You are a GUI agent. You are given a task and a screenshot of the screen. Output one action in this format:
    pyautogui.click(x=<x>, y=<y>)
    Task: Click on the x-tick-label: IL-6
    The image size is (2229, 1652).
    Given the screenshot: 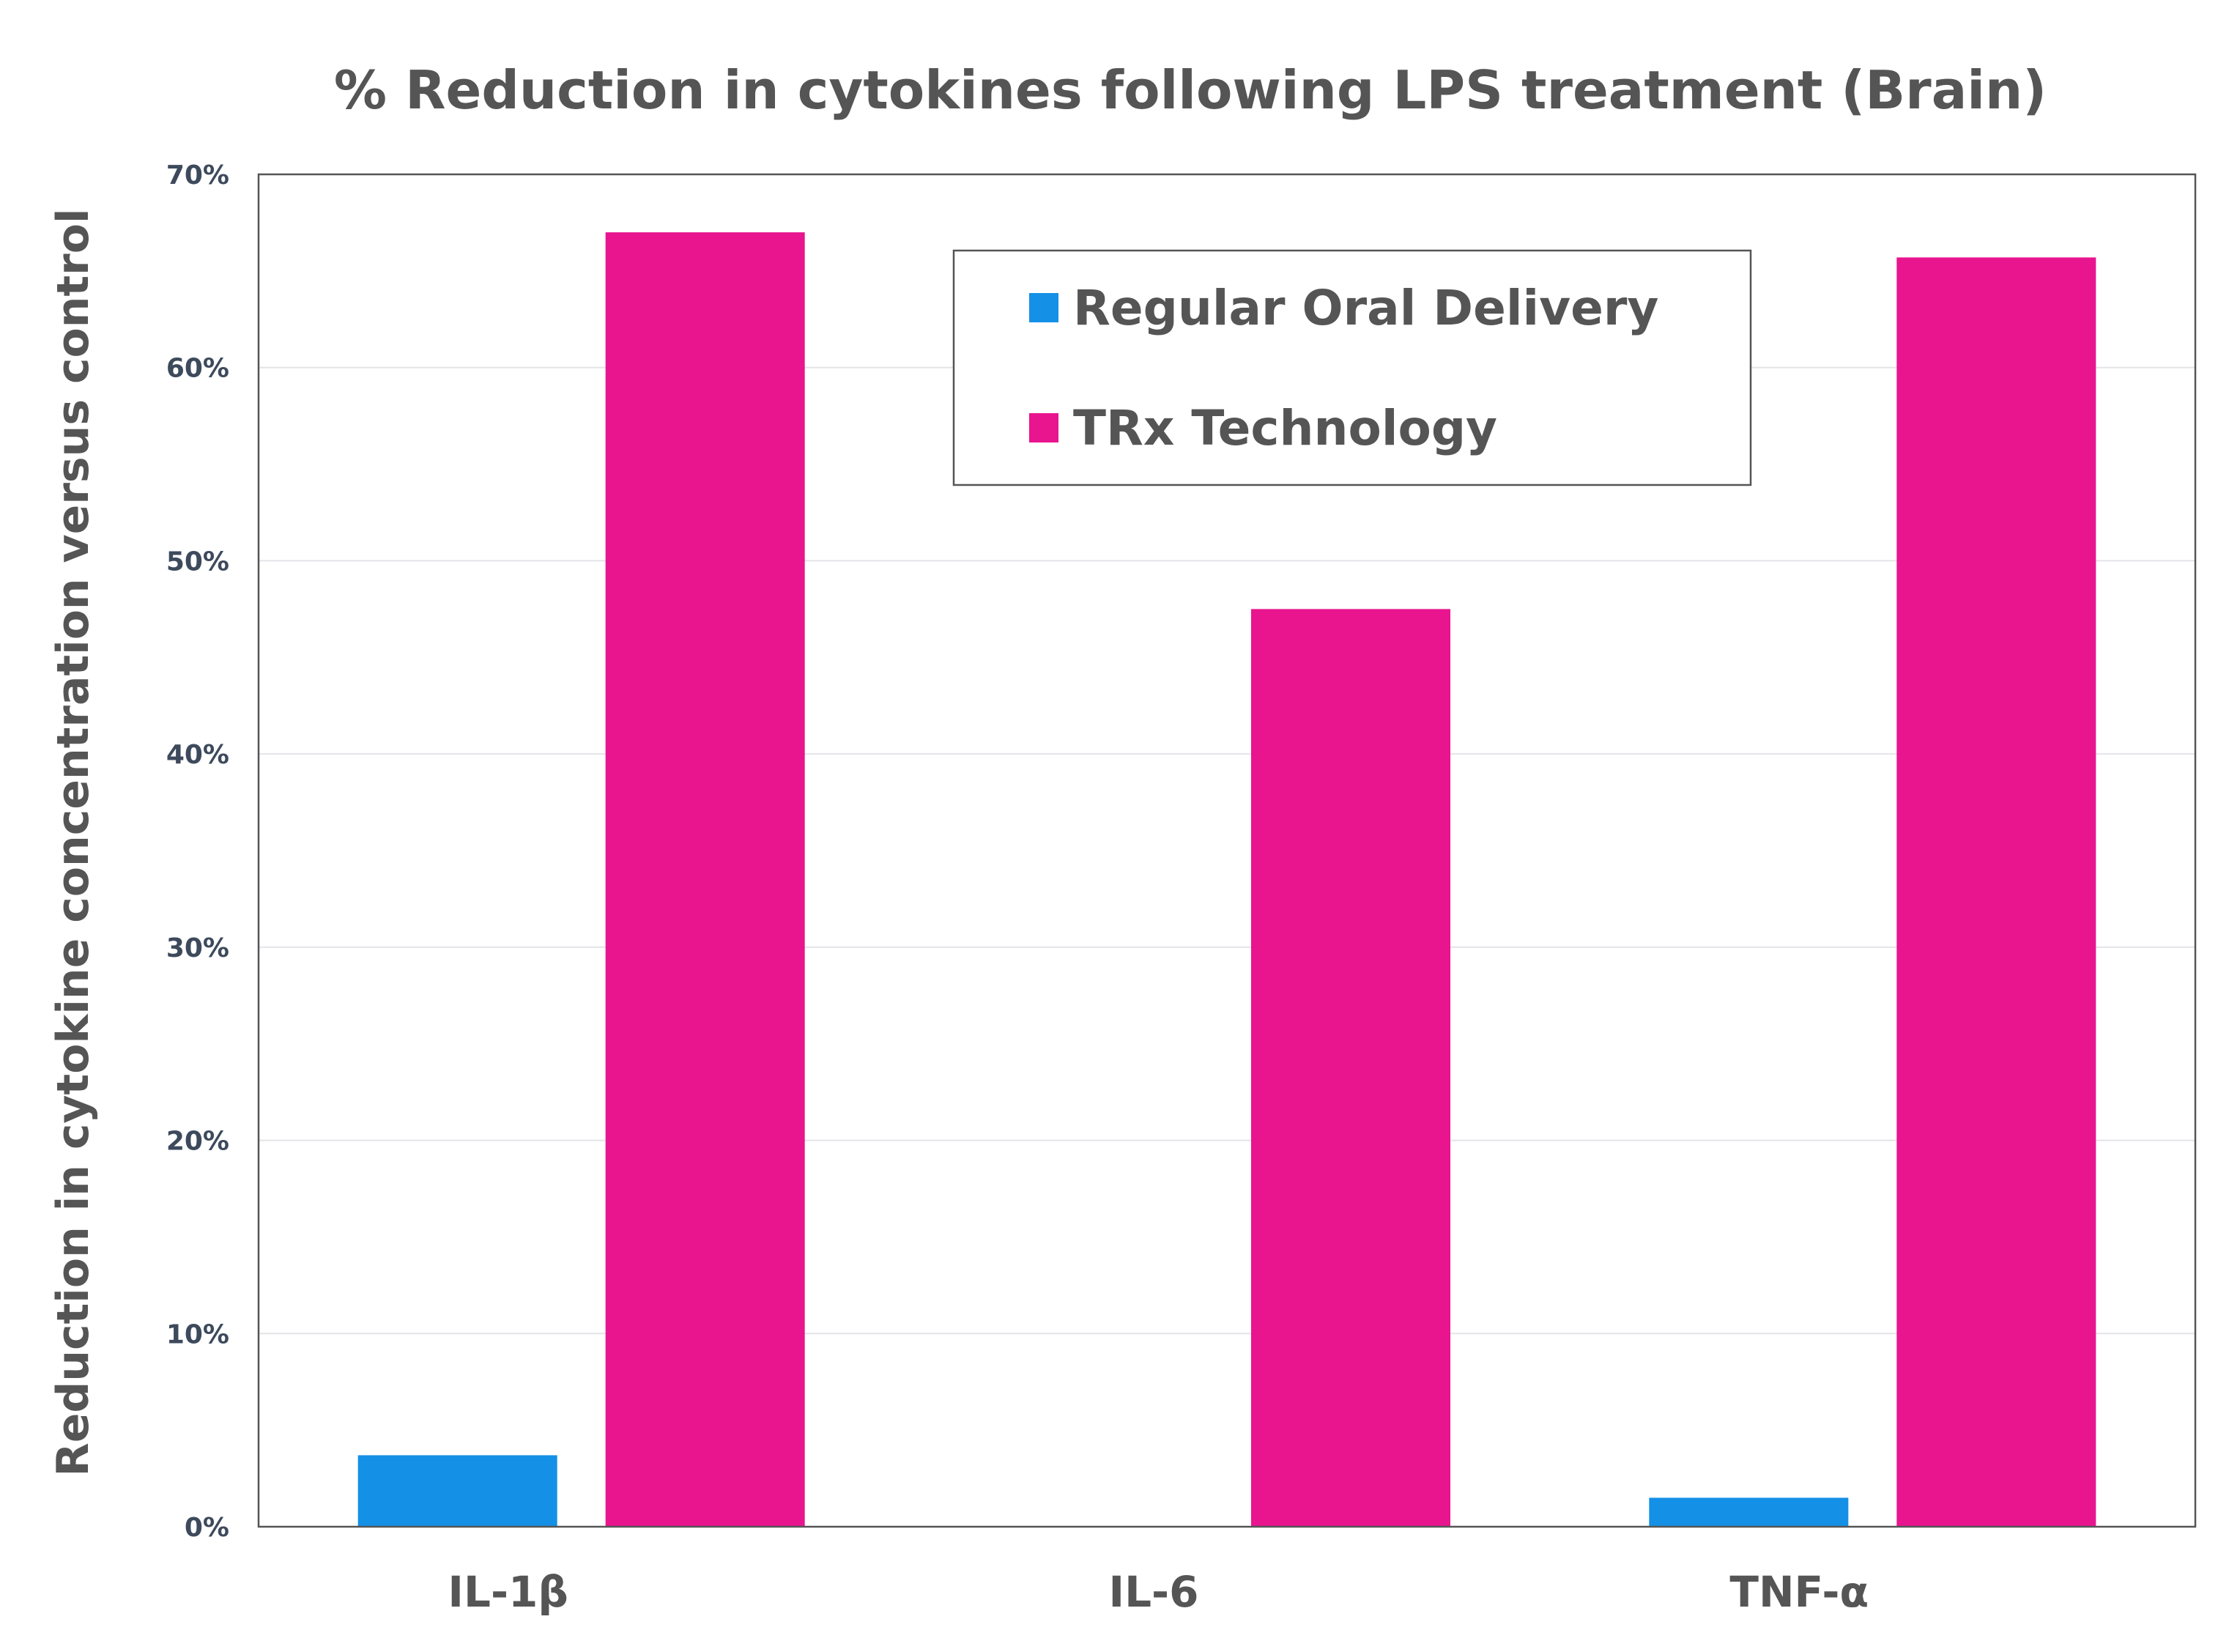 What is the action you would take?
    pyautogui.click(x=1154, y=1592)
    